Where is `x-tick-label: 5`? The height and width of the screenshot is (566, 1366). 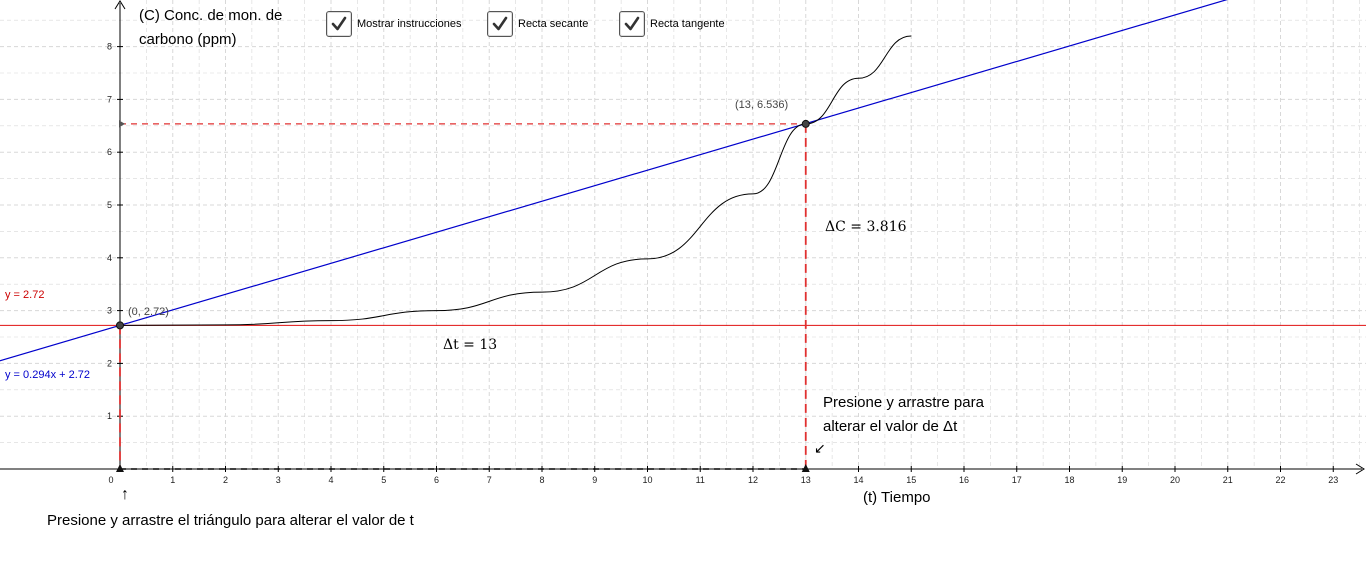 x-tick-label: 5 is located at coordinates (383, 480).